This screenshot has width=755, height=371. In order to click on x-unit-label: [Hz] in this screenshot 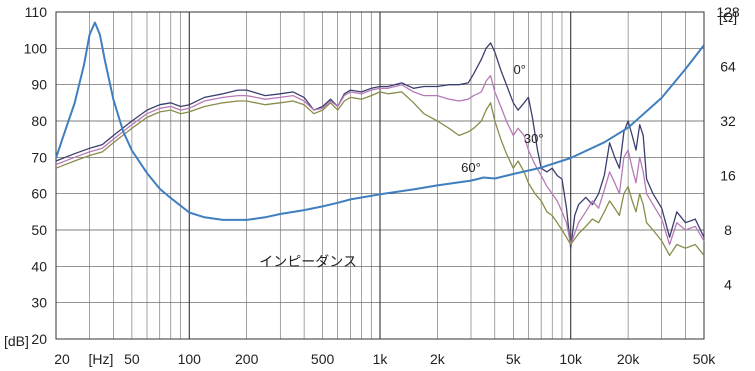, I will do `click(101, 359)`.